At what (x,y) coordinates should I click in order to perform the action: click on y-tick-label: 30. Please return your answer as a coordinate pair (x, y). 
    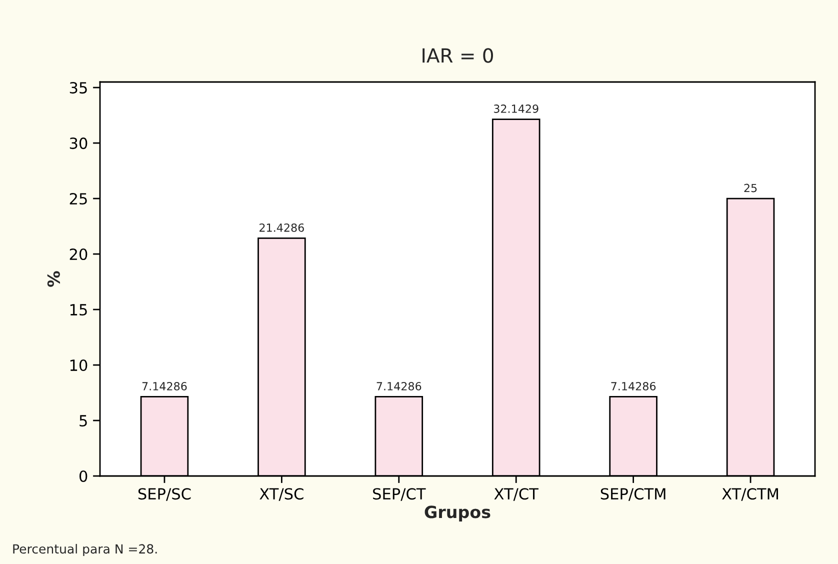
    Looking at the image, I should click on (79, 144).